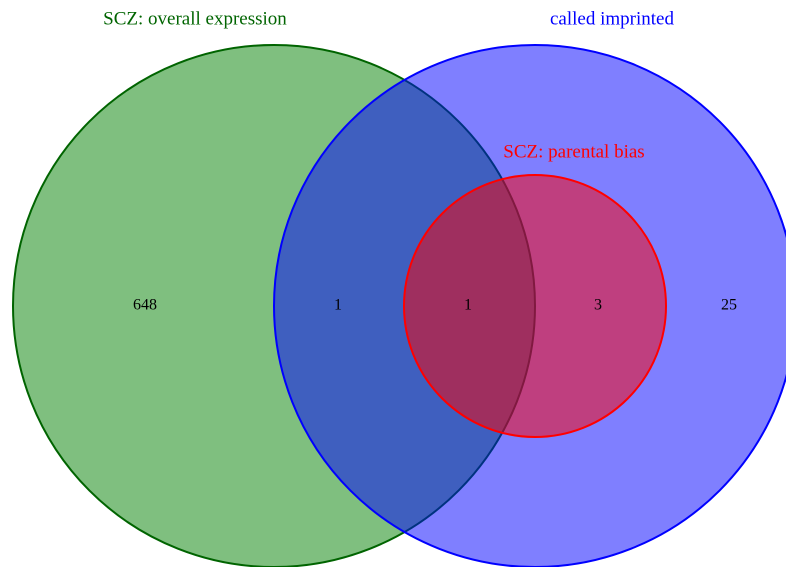 The width and height of the screenshot is (786, 567). What do you see at coordinates (612, 18) in the screenshot?
I see `set-label: called imprinted` at bounding box center [612, 18].